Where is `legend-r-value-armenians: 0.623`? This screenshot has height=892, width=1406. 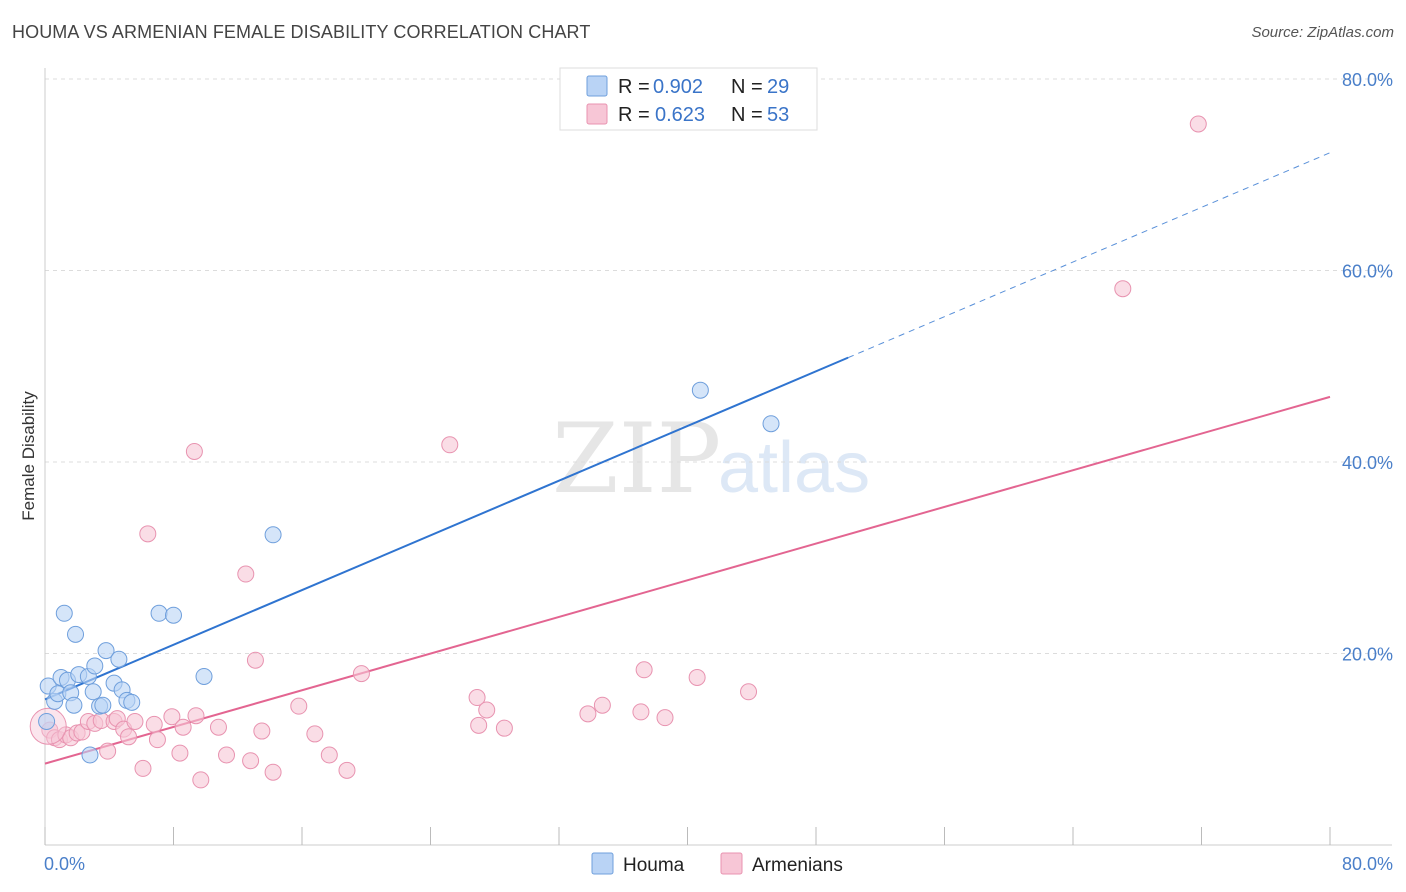
legend-r-value-armenians: 0.623 is located at coordinates (680, 115).